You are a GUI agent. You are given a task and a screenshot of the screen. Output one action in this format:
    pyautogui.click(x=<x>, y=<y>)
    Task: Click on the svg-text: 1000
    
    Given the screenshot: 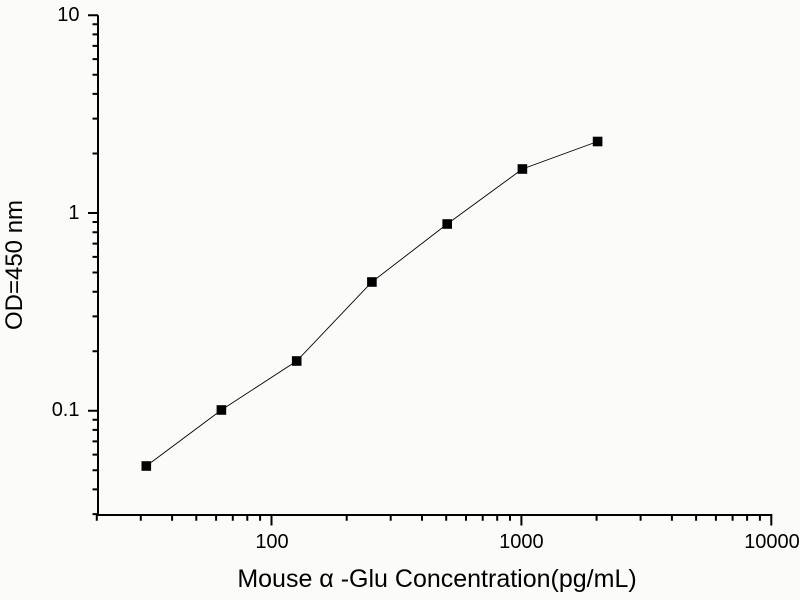 What is the action you would take?
    pyautogui.click(x=521, y=542)
    